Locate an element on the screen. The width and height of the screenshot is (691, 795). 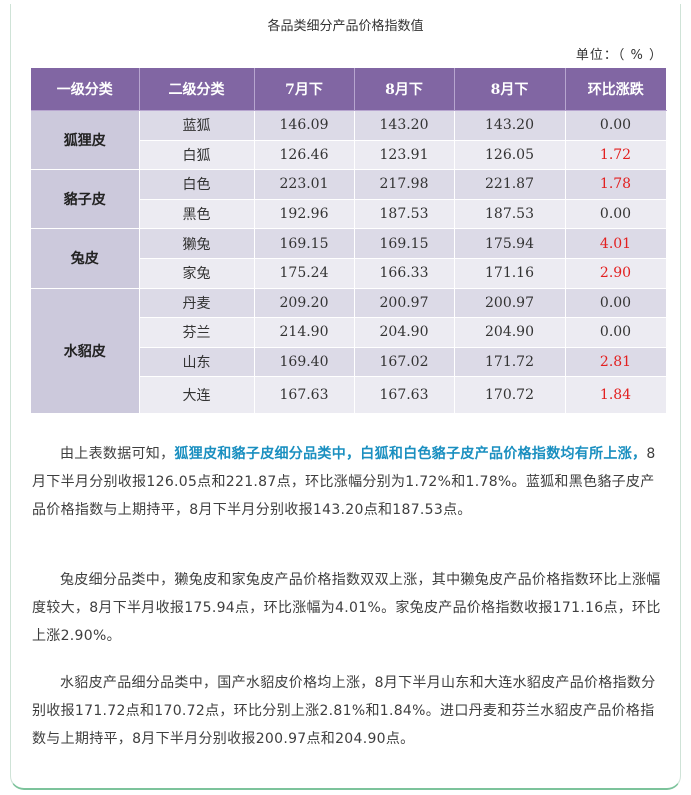
table-header-row: 一级分类 二级分类 7月下 8月下 8月下 环比涨跌 is located at coordinates (348, 89).